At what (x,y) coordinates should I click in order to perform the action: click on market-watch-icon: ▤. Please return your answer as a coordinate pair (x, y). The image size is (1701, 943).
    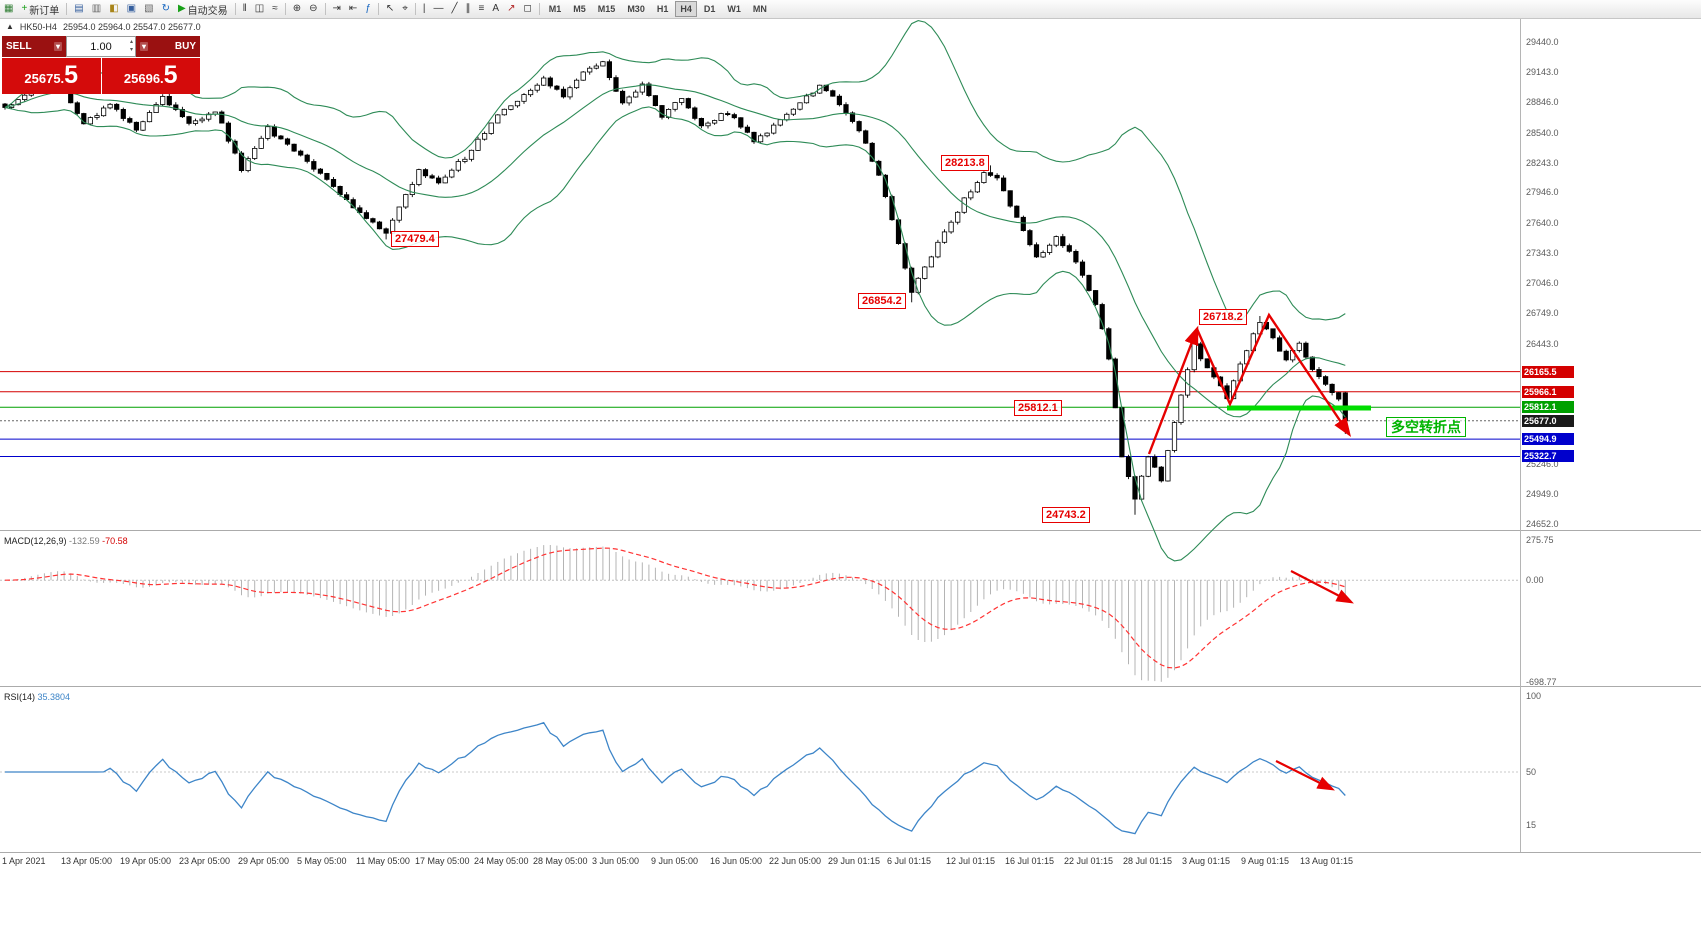
    Looking at the image, I should click on (78, 9).